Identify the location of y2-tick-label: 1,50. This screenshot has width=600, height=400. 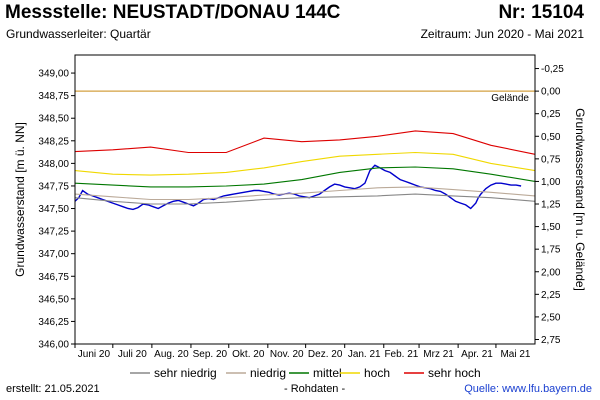
(551, 227).